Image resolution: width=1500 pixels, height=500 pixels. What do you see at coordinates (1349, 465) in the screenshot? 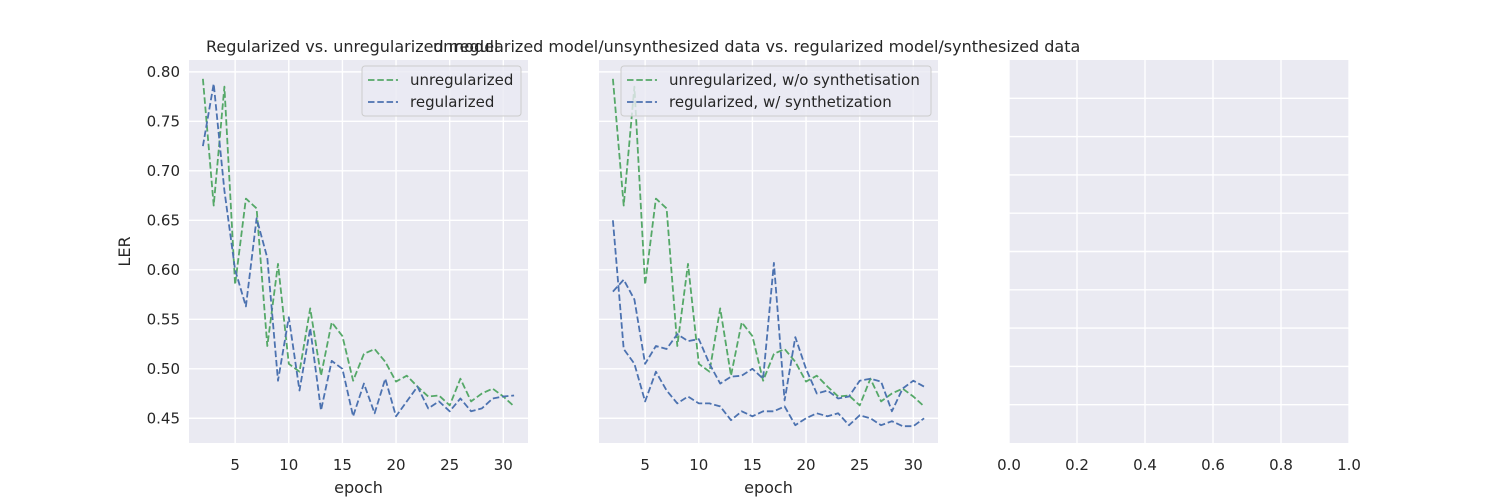
I see `x-tick-label: 1.0` at bounding box center [1349, 465].